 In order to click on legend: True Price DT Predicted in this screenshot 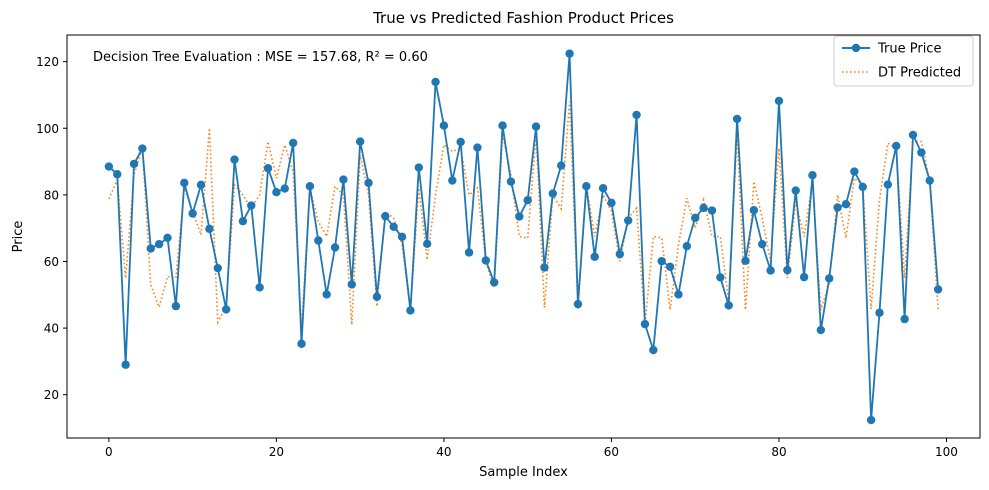, I will do `click(903, 61)`.